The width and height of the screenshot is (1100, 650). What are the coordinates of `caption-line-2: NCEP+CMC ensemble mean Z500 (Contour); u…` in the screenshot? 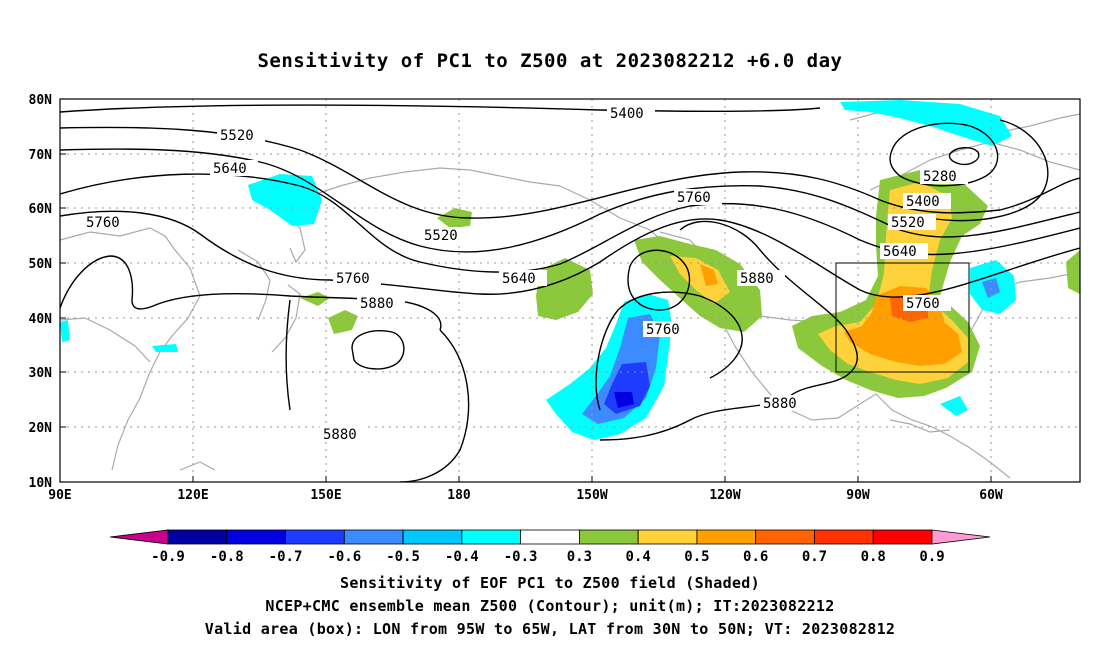 It's located at (550, 606).